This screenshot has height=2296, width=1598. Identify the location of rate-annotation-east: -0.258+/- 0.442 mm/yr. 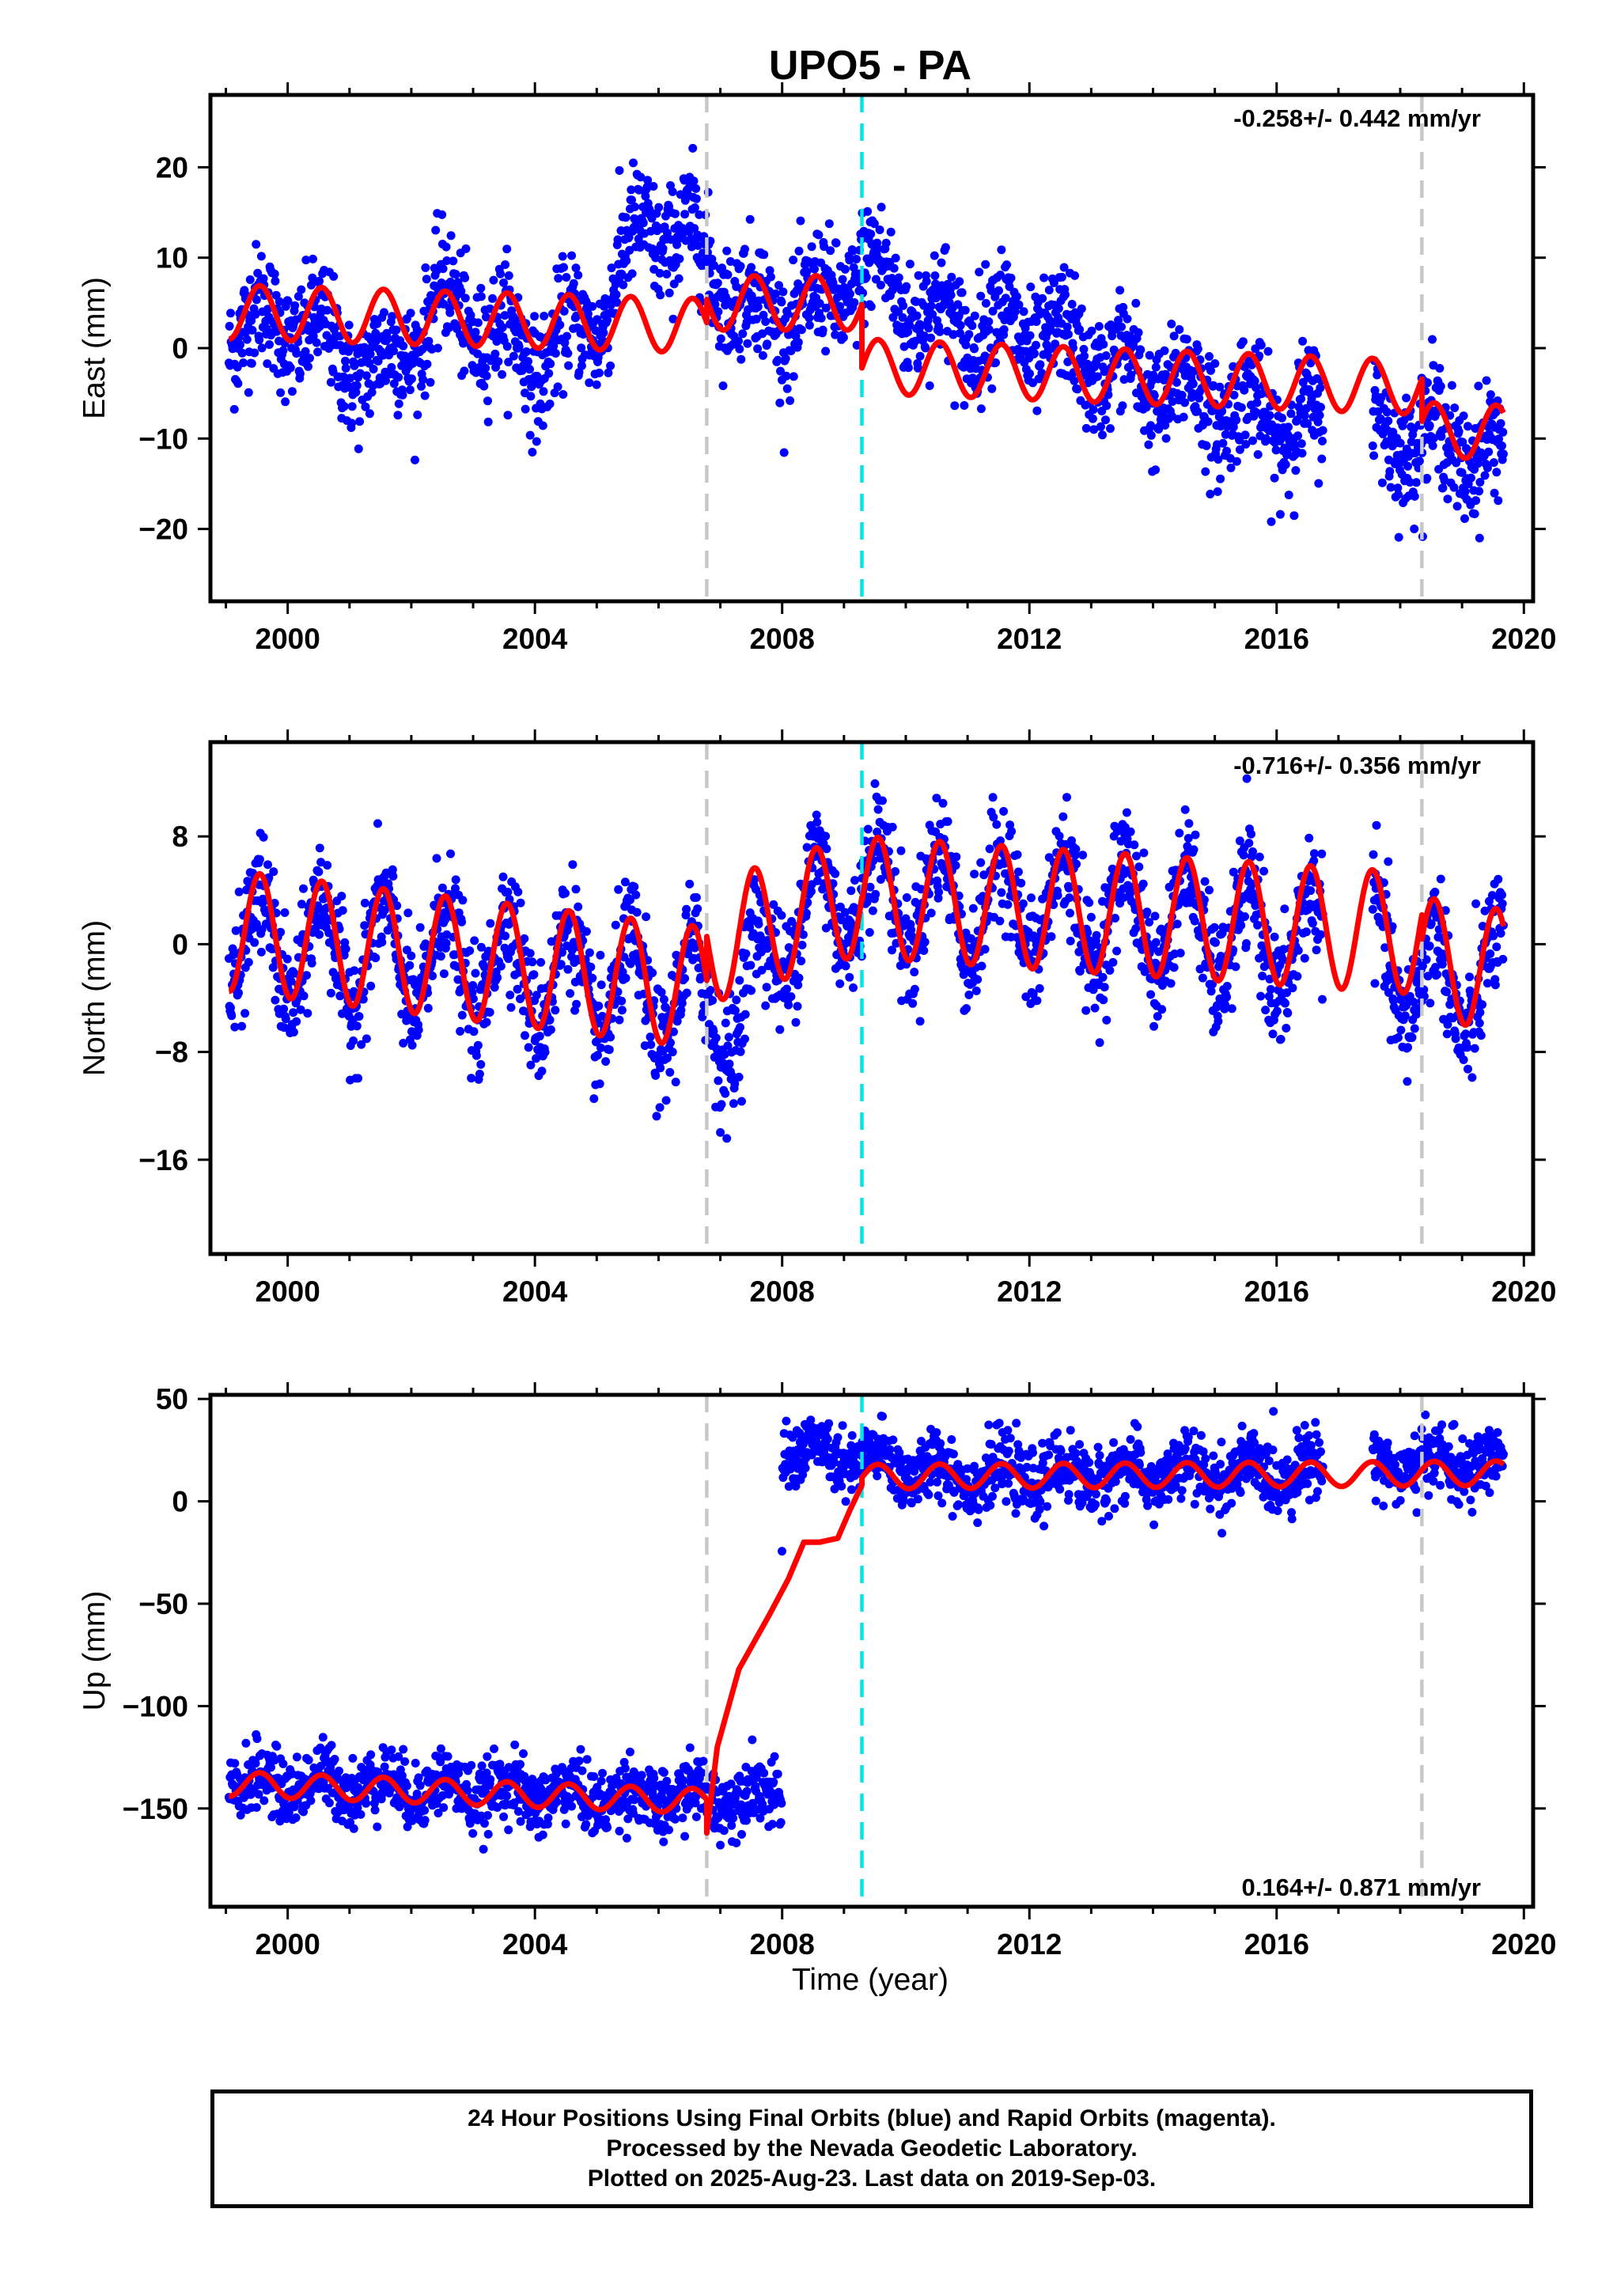
(1357, 118).